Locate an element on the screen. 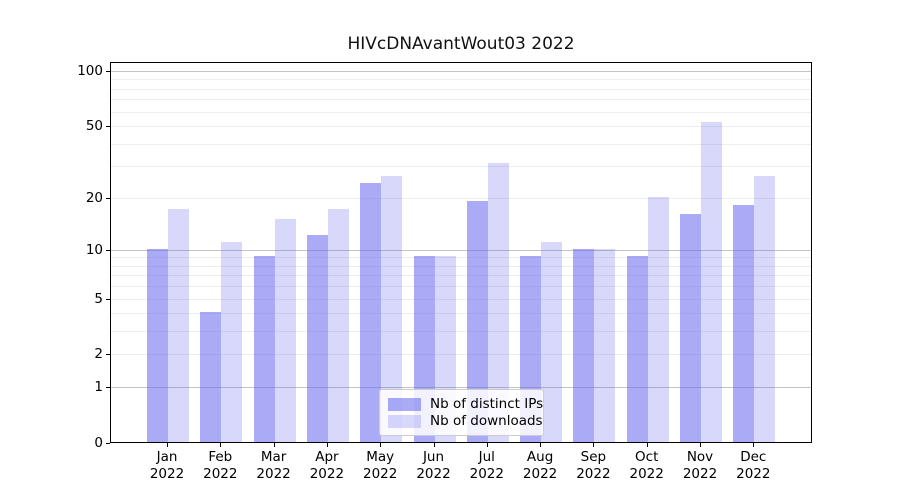 This screenshot has height=500, width=900. bar-downloads-jan is located at coordinates (178, 325).